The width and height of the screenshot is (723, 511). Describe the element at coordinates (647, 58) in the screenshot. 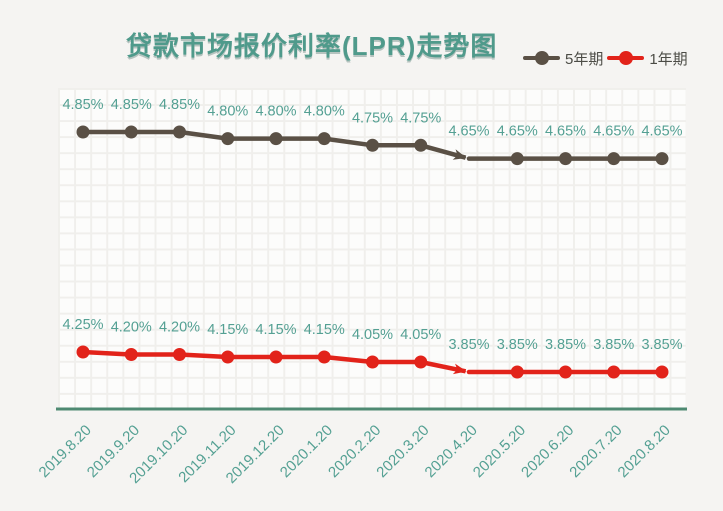

I see `legend-item-1y: 1年期` at that location.